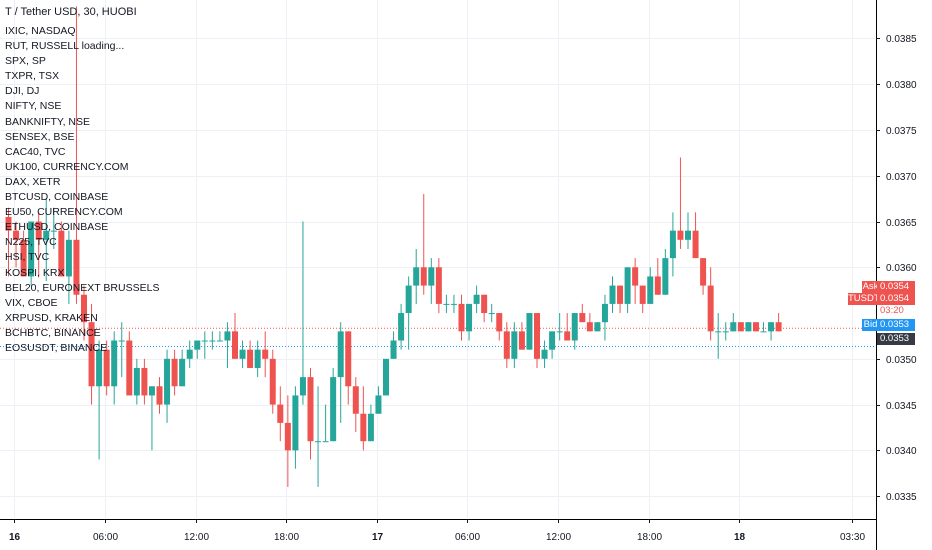 Image resolution: width=932 pixels, height=550 pixels. Describe the element at coordinates (852, 537) in the screenshot. I see `time-tick-label: 03:30` at that location.